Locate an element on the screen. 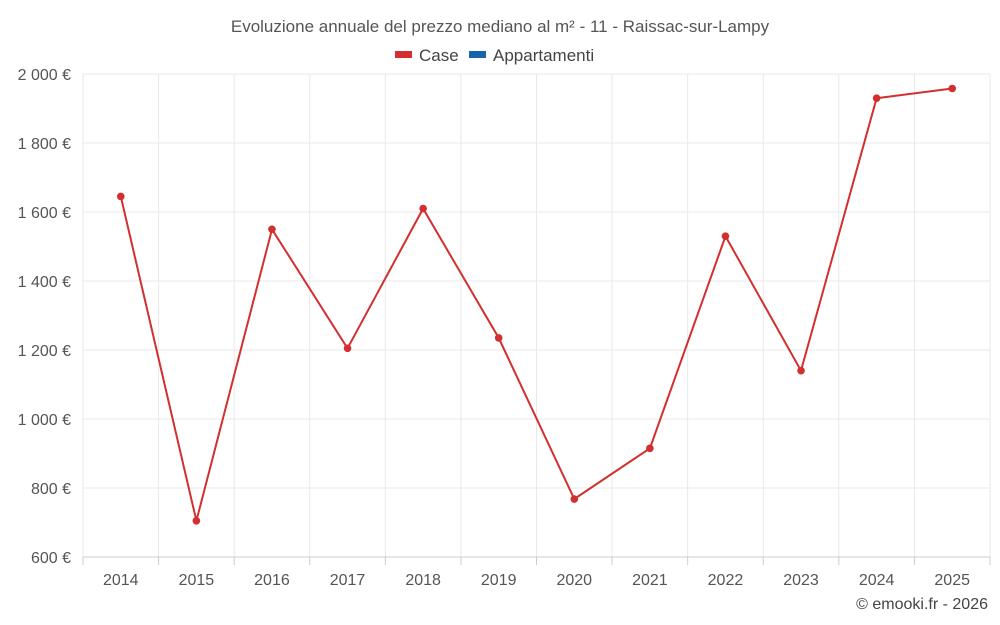  credit: © emooki.fr - 2026 is located at coordinates (922, 604).